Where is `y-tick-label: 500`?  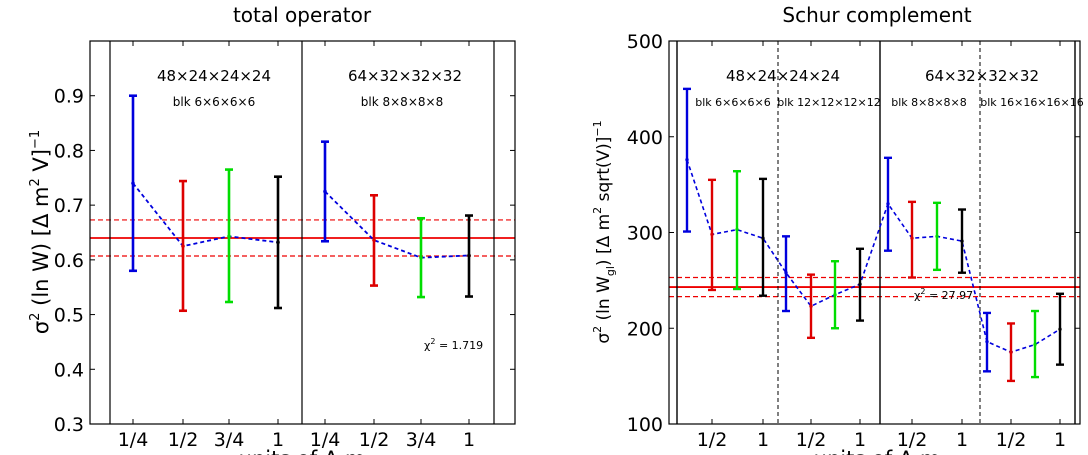 y-tick-label: 500 is located at coordinates (645, 42).